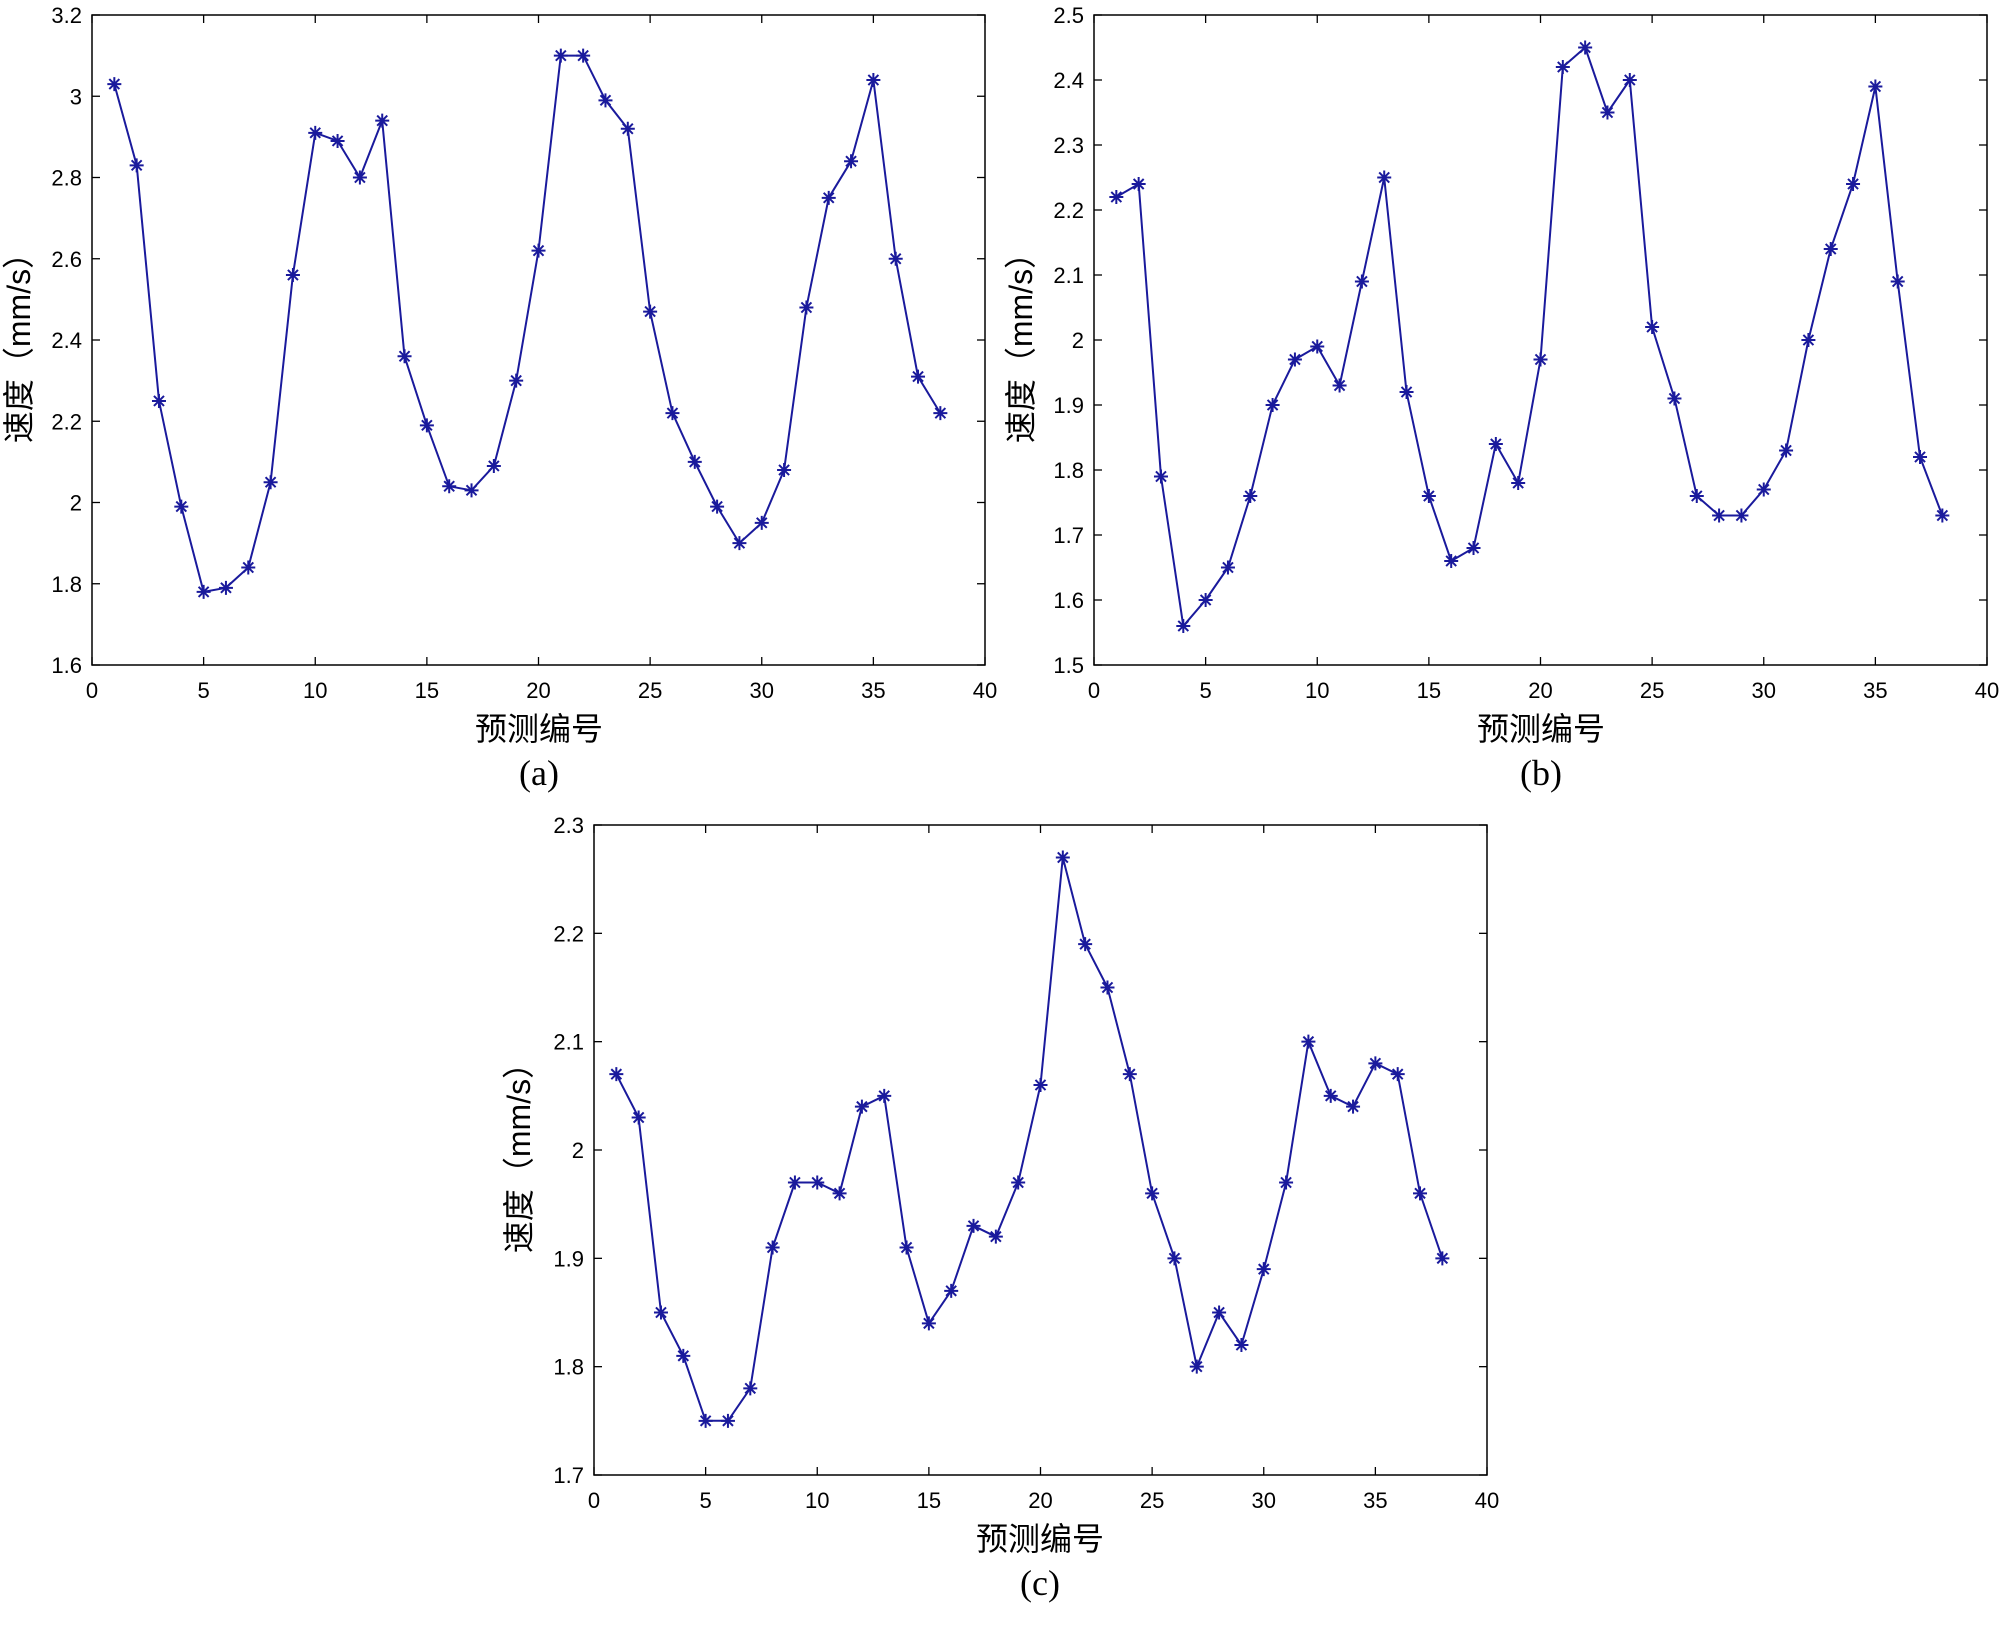 The image size is (2000, 1632). I want to click on series-line-c, so click(1029, 1139).